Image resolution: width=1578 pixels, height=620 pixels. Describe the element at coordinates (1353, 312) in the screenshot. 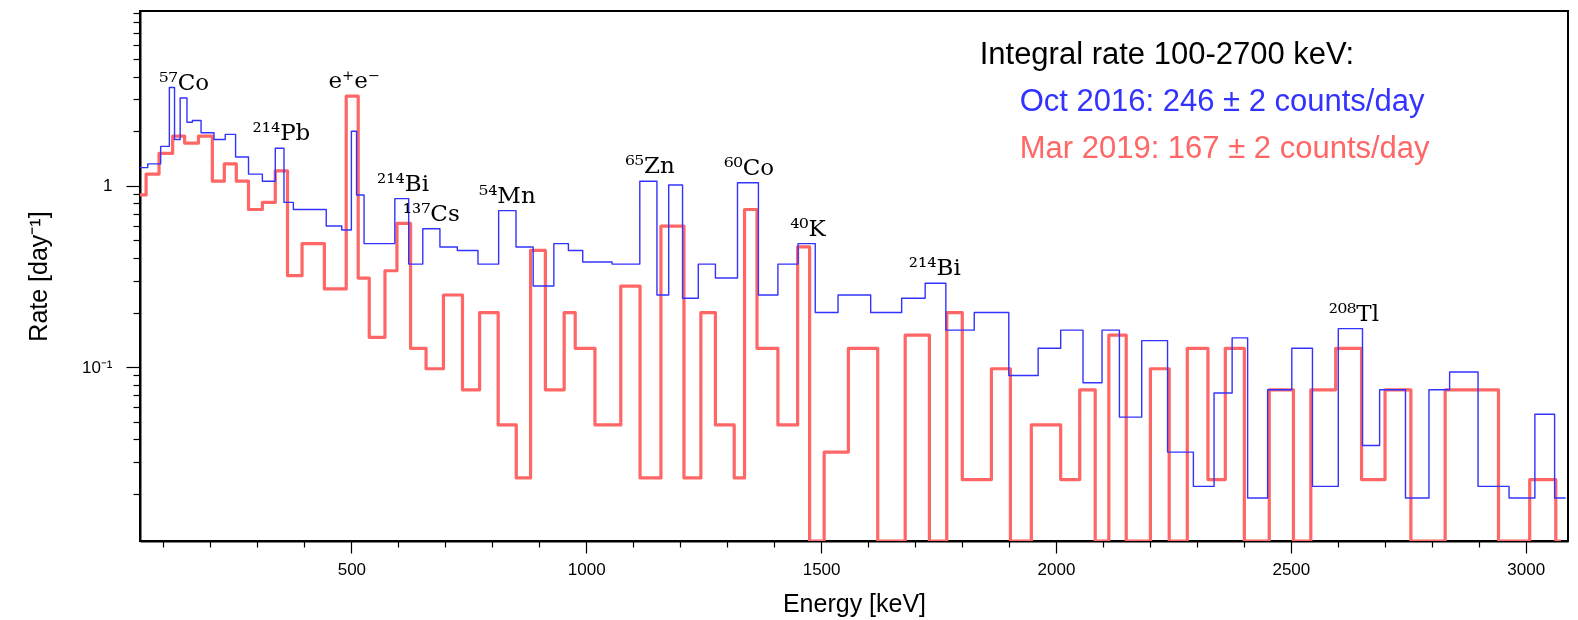

I see `annotation: ²⁰⁸Tl` at that location.